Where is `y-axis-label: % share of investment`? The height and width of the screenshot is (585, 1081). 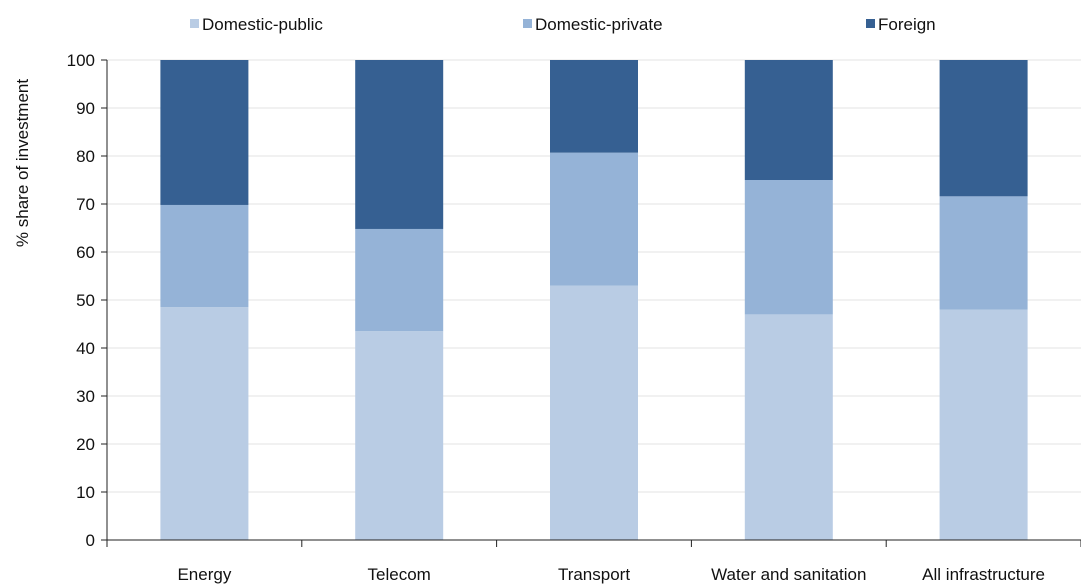
y-axis-label: % share of investment is located at coordinates (22, 163).